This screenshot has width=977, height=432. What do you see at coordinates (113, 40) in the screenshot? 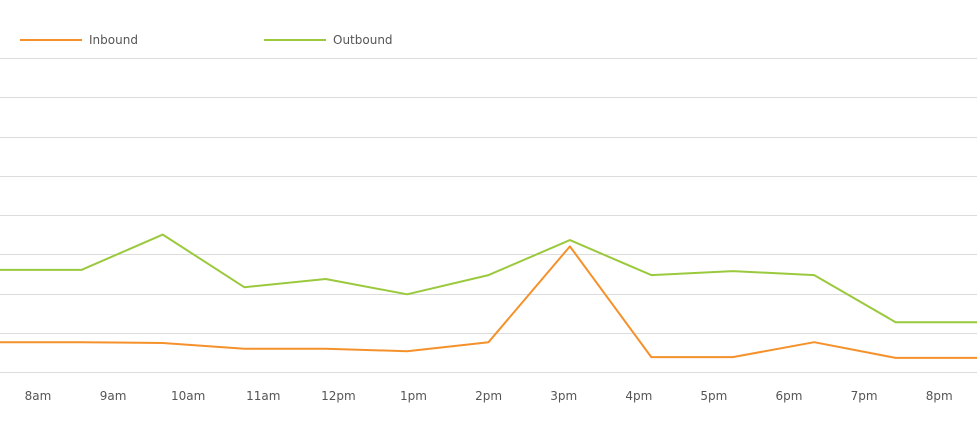
I see `legend-label-inbound: Inbound` at bounding box center [113, 40].